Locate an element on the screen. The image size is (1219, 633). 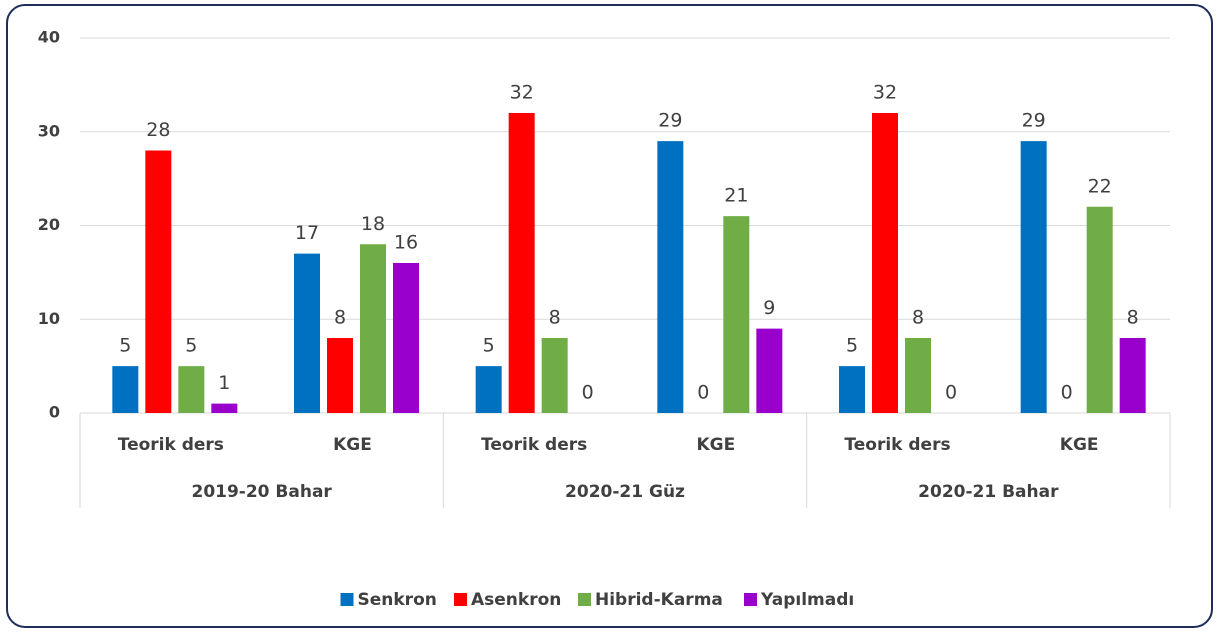
data-label: 9 is located at coordinates (769, 308).